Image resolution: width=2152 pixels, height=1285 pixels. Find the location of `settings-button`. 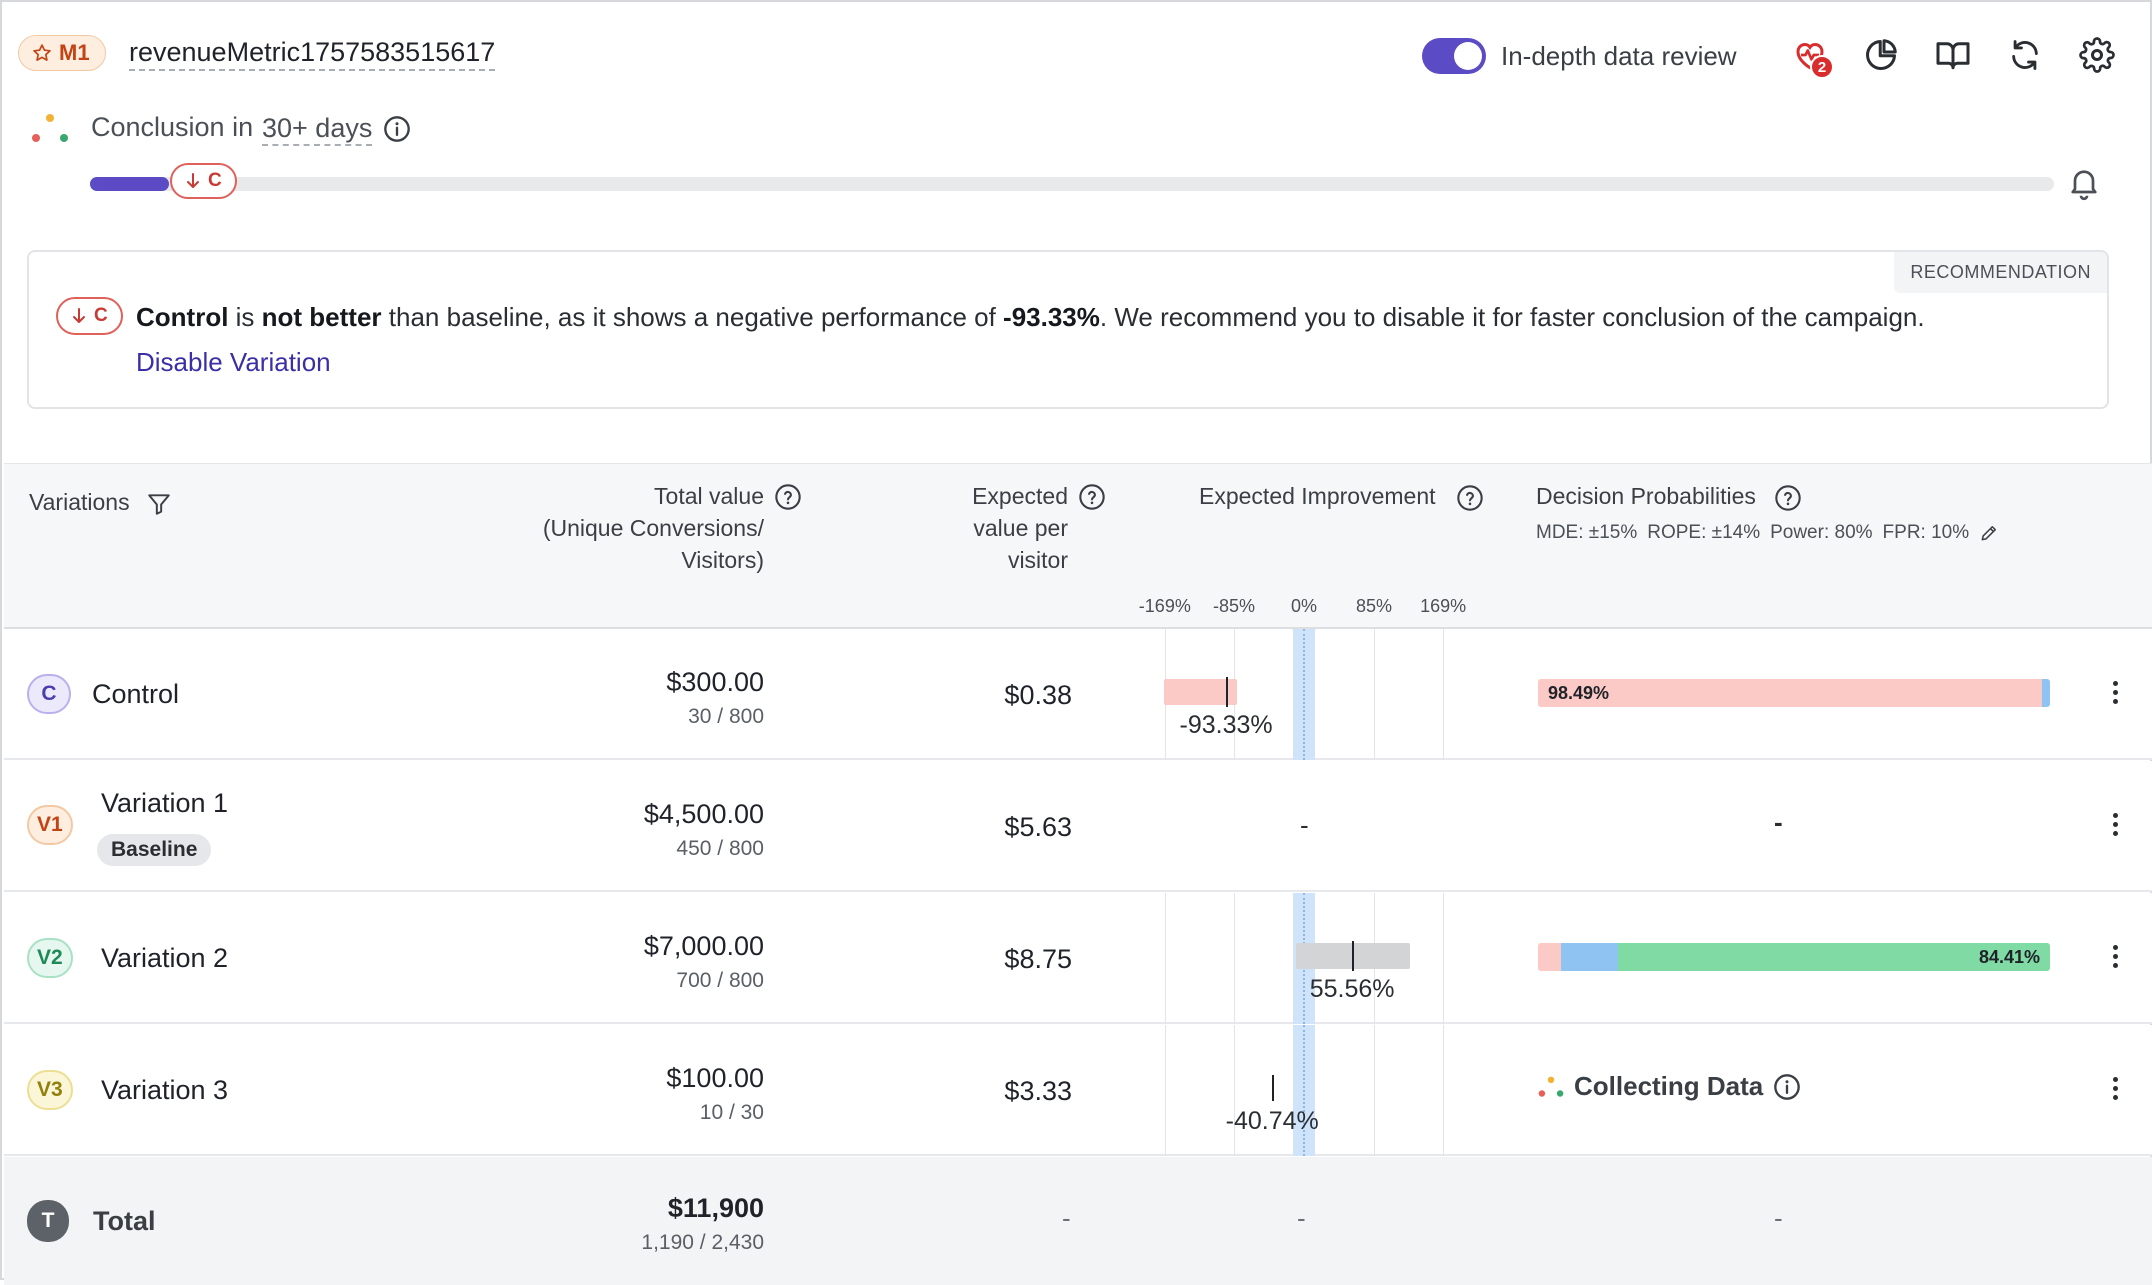

settings-button is located at coordinates (2097, 55).